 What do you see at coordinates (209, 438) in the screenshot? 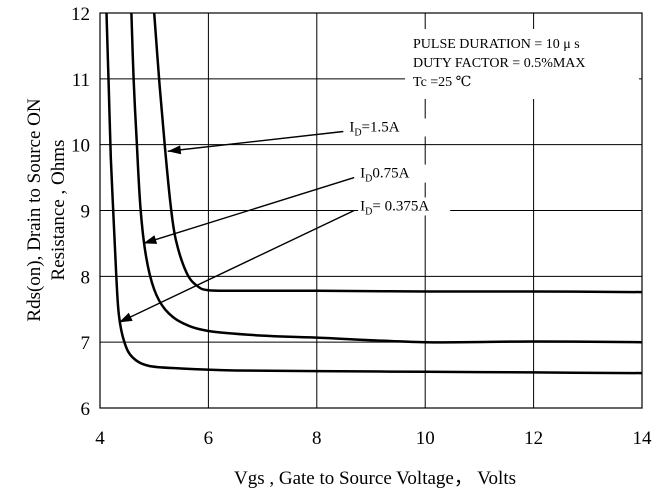
I see `x-tick-label: 6` at bounding box center [209, 438].